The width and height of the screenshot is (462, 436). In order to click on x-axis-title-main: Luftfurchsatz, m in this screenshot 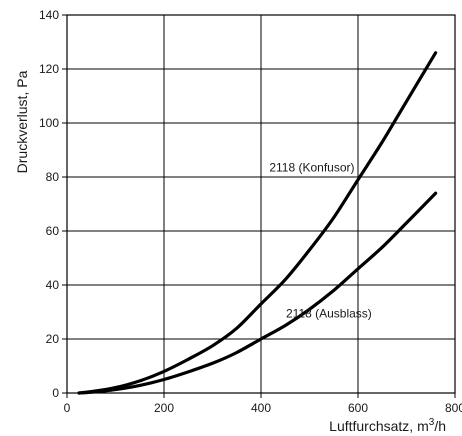, I will do `click(379, 426)`.